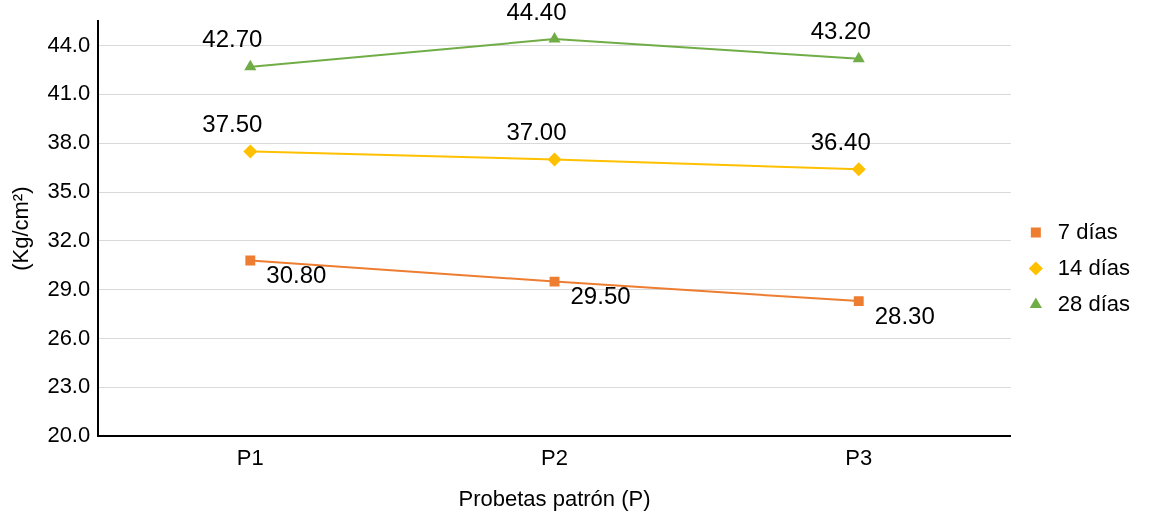 The height and width of the screenshot is (522, 1160). I want to click on y-tick-label: 23.0, so click(69, 386).